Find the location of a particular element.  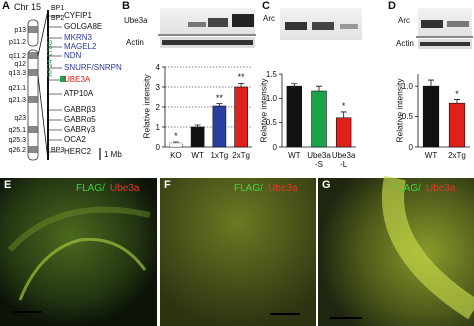

gene-label: MAGEL2 is located at coordinates (80, 46).